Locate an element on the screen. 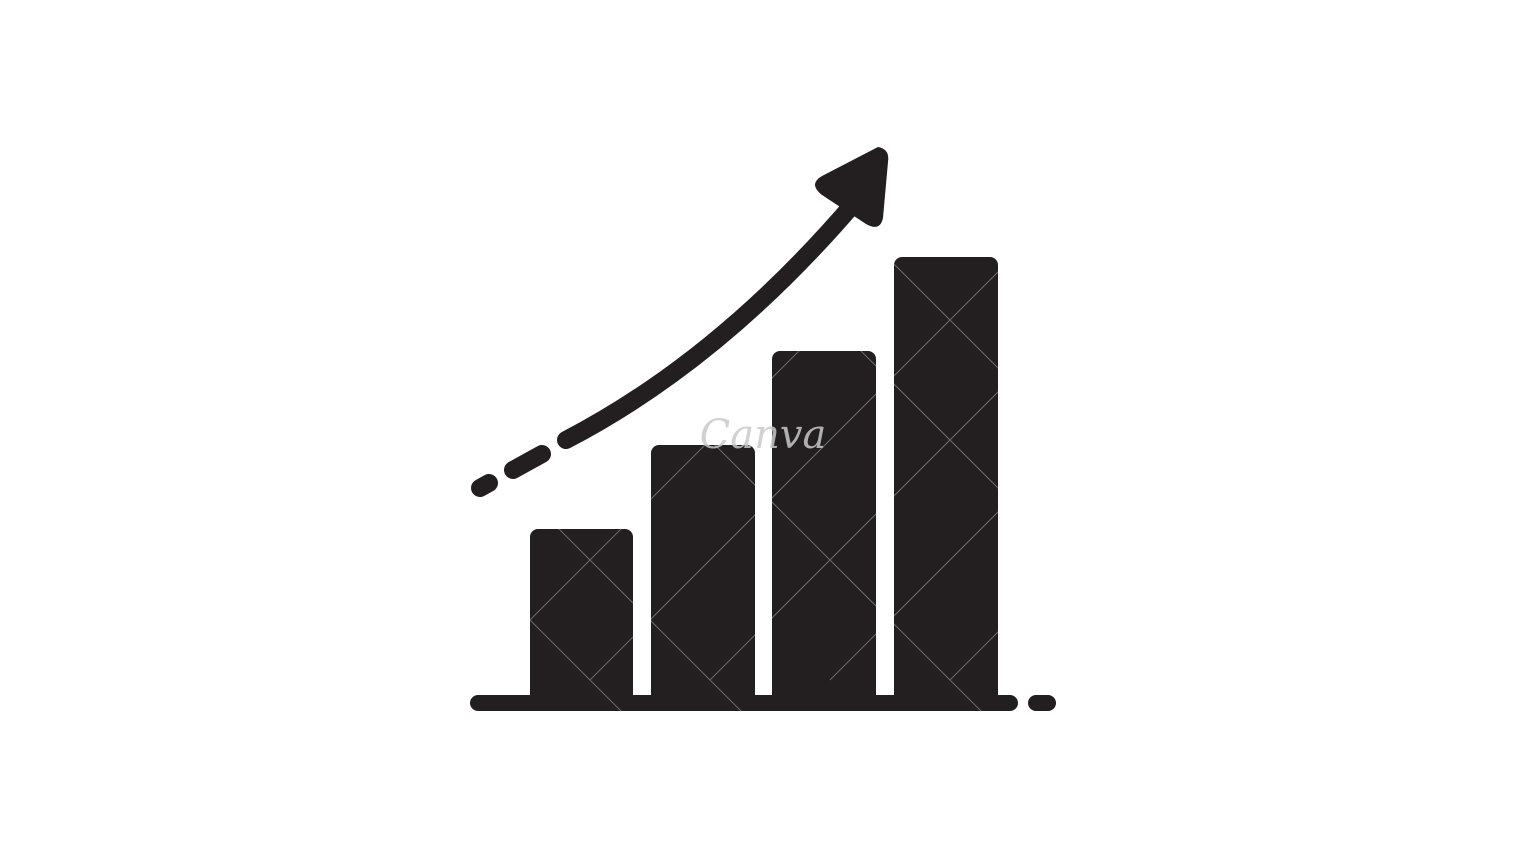 The image size is (1525, 858). baseline-dash is located at coordinates (1042, 703).